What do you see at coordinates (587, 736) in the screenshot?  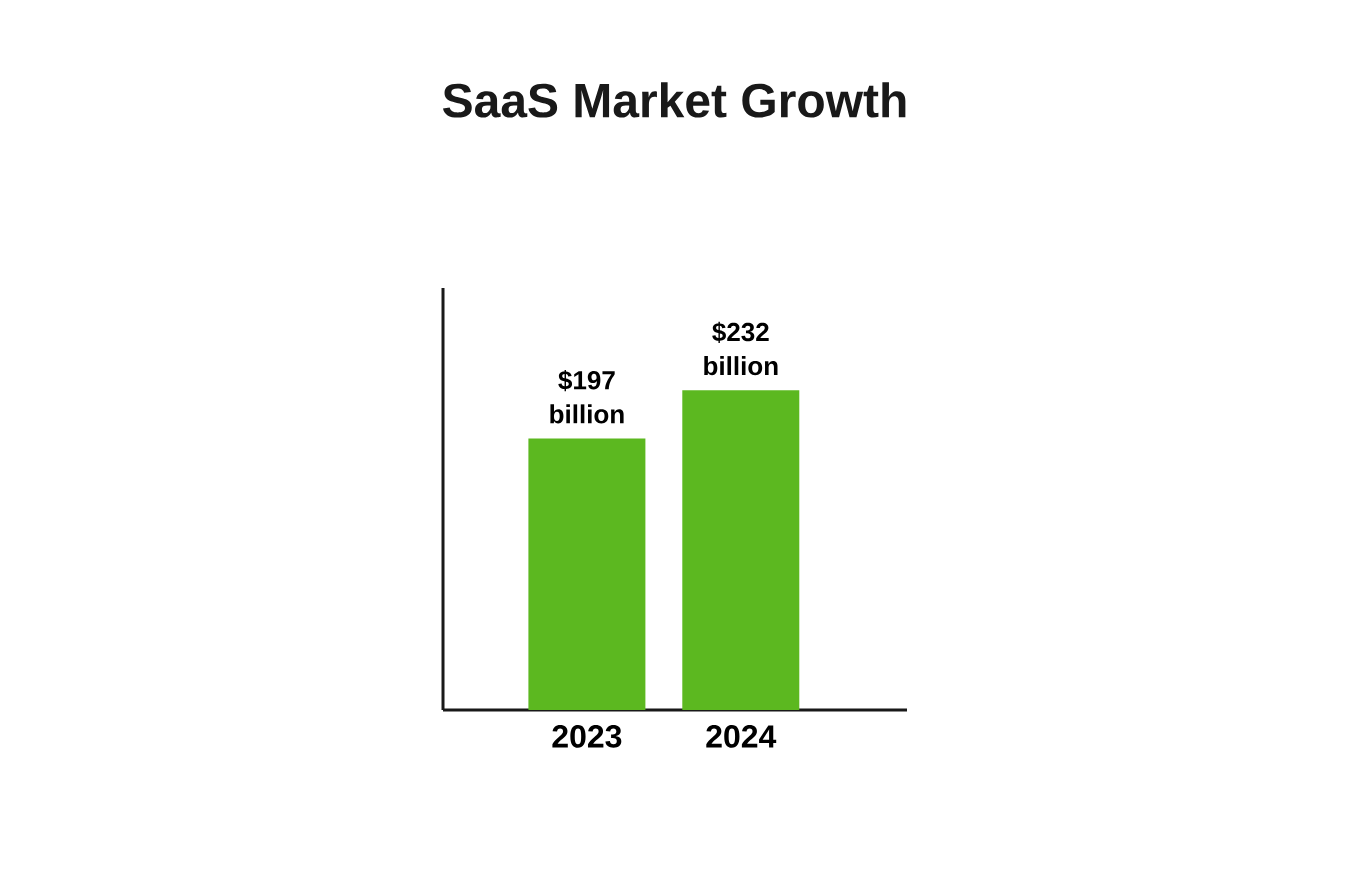 I see `x-tick-label: 2023` at bounding box center [587, 736].